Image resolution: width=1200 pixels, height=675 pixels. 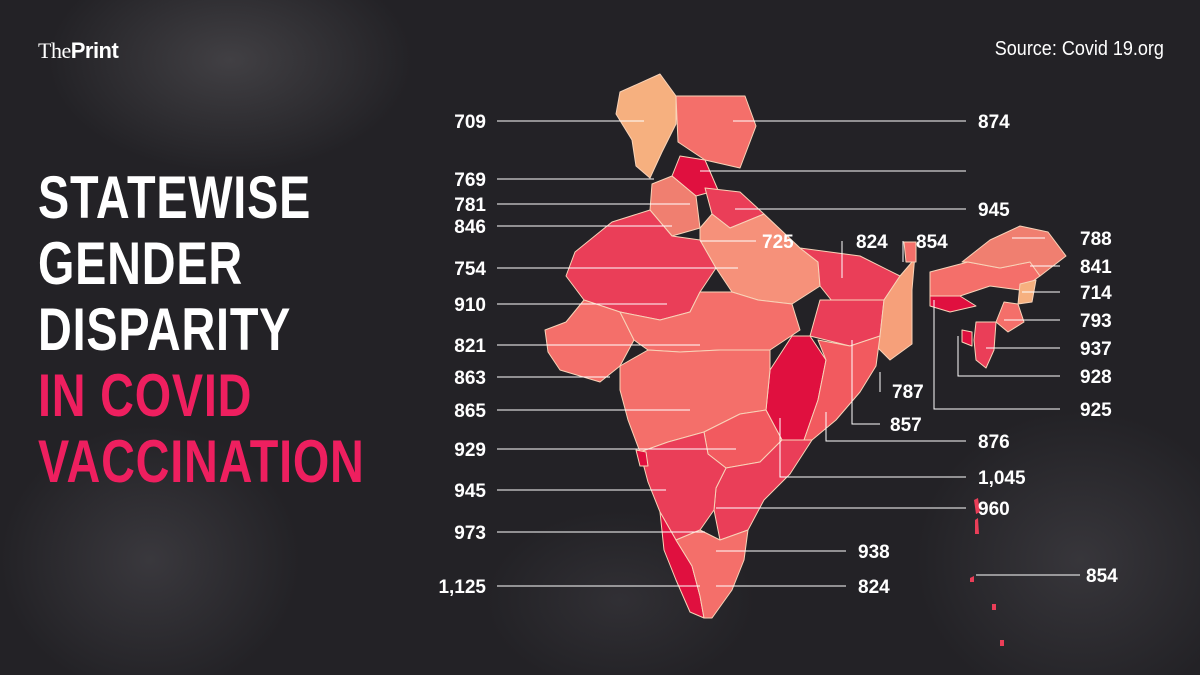 I want to click on value-label: 821, so click(x=470, y=346).